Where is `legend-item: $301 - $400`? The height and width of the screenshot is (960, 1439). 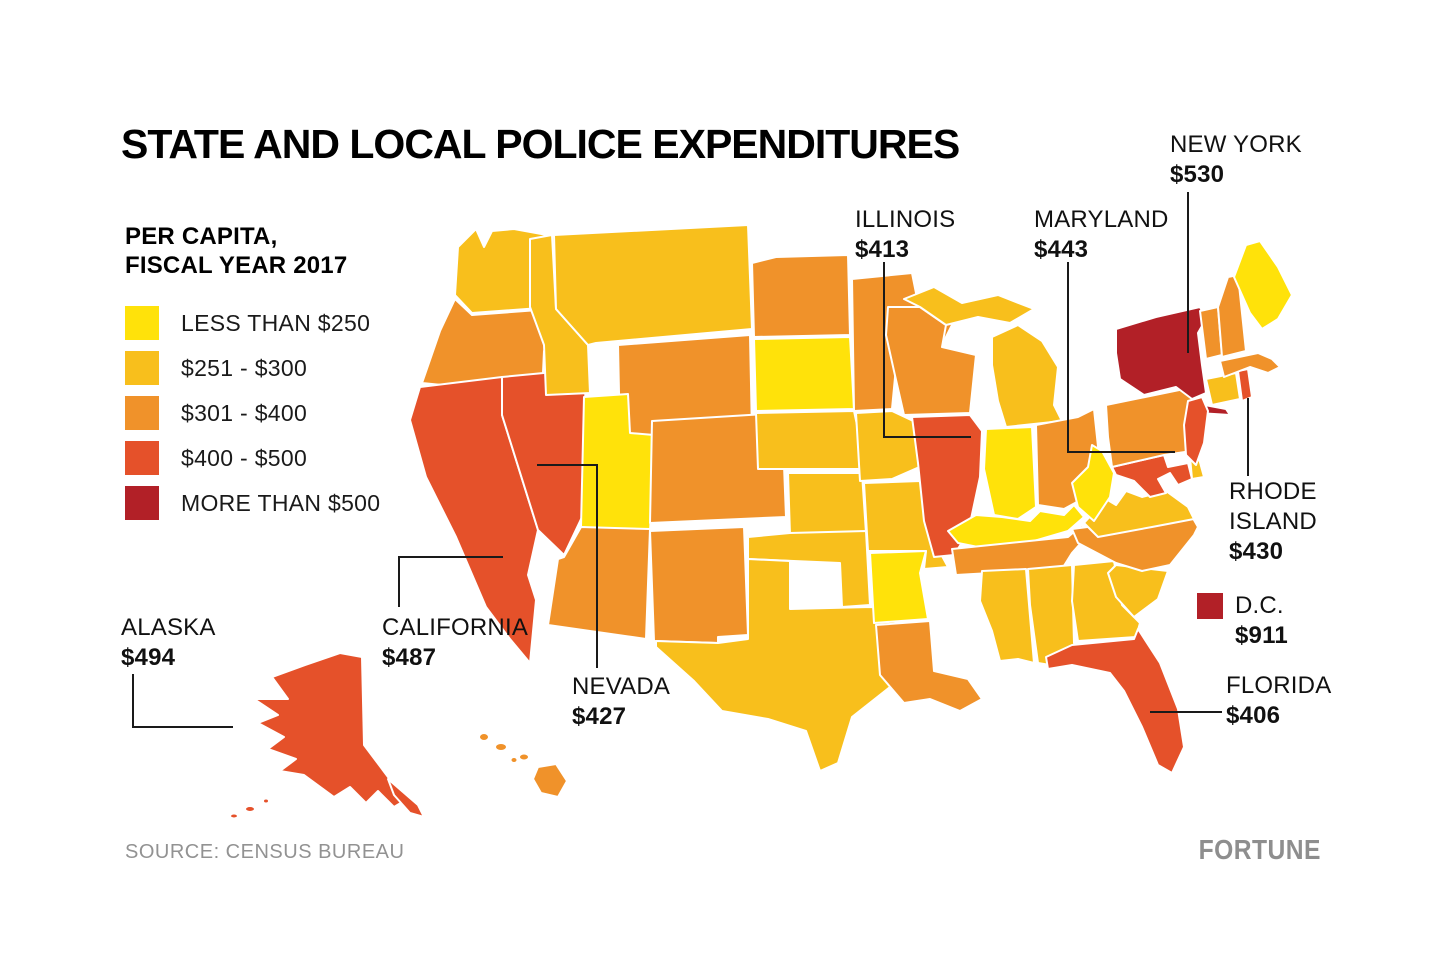
legend-item: $301 - $400 is located at coordinates (252, 413).